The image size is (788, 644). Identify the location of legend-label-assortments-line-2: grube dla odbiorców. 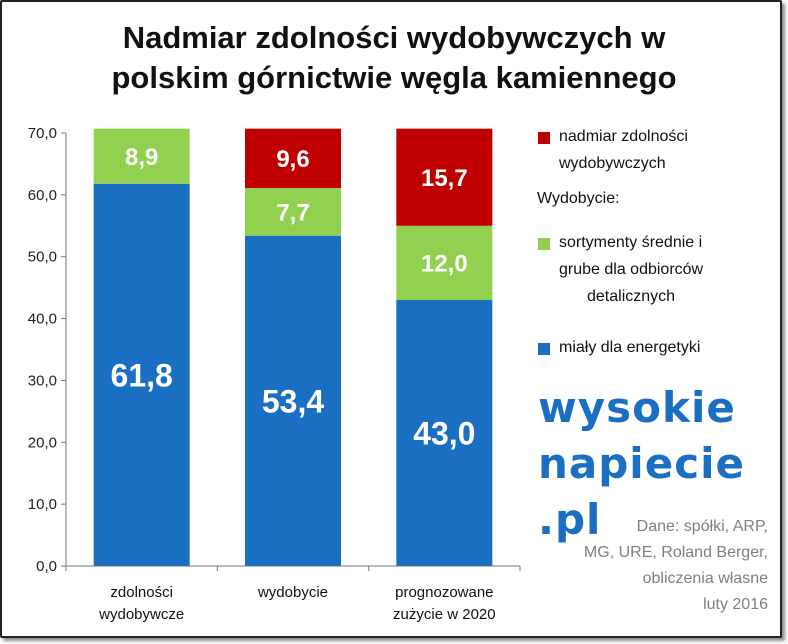
(631, 269).